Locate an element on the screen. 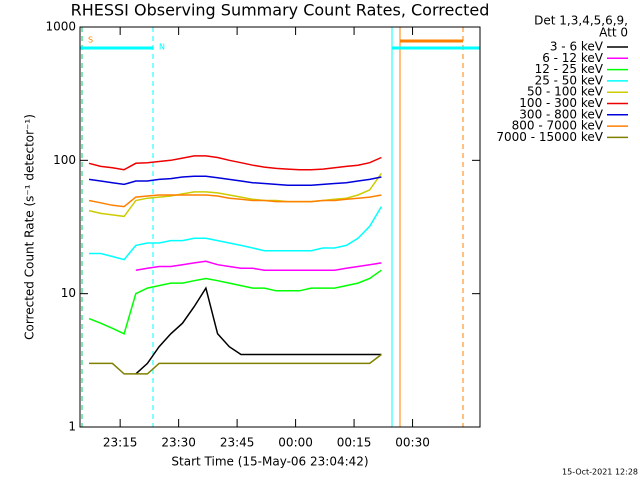 This screenshot has height=480, width=640. legend-header: Att 0 is located at coordinates (613, 33).